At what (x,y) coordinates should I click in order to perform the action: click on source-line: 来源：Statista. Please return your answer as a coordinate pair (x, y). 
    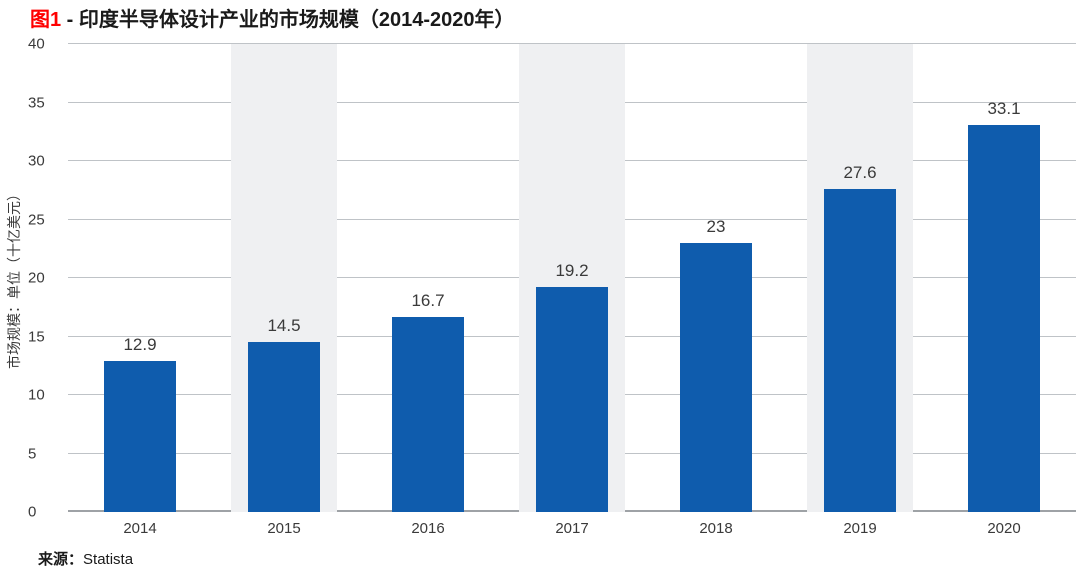
    Looking at the image, I should click on (85, 558).